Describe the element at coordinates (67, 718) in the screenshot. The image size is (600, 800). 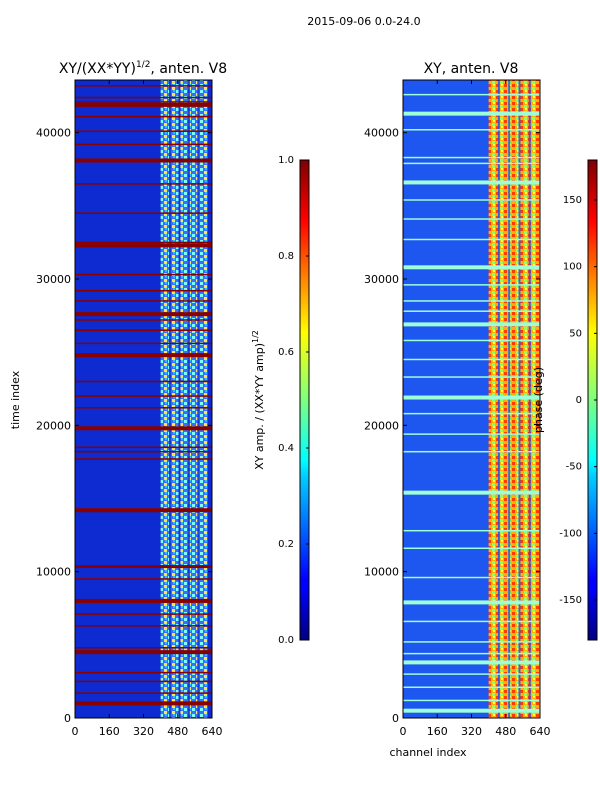
I see `amp-y-tick-label: 0` at that location.